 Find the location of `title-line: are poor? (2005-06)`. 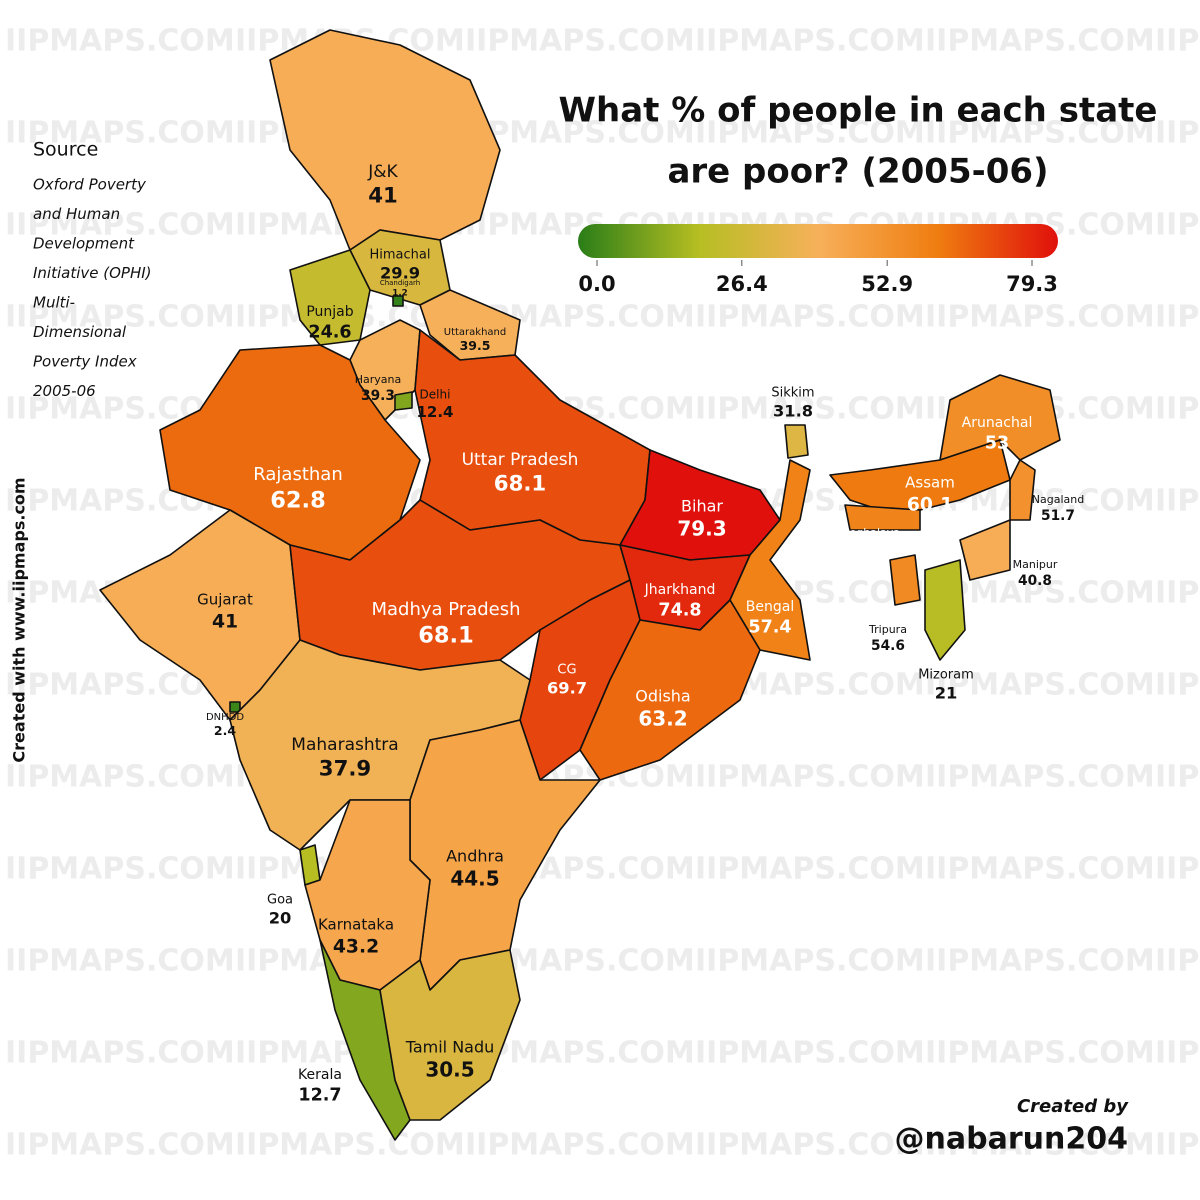

title-line: are poor? (2005-06) is located at coordinates (857, 172).